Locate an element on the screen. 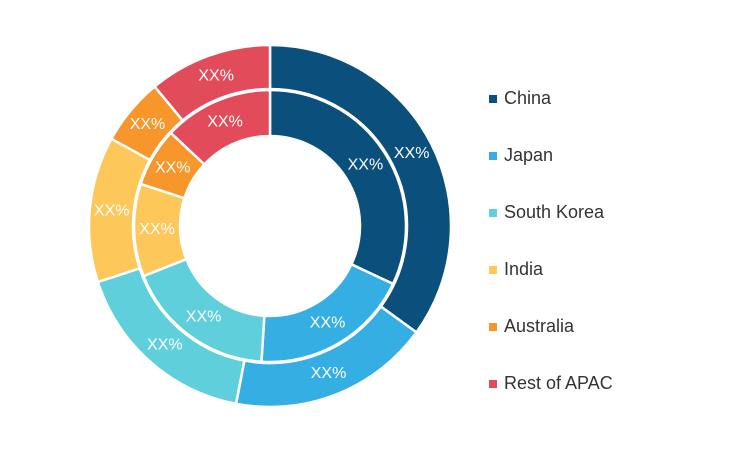 This screenshot has width=751, height=451. inner-label-japan: XX% is located at coordinates (328, 322).